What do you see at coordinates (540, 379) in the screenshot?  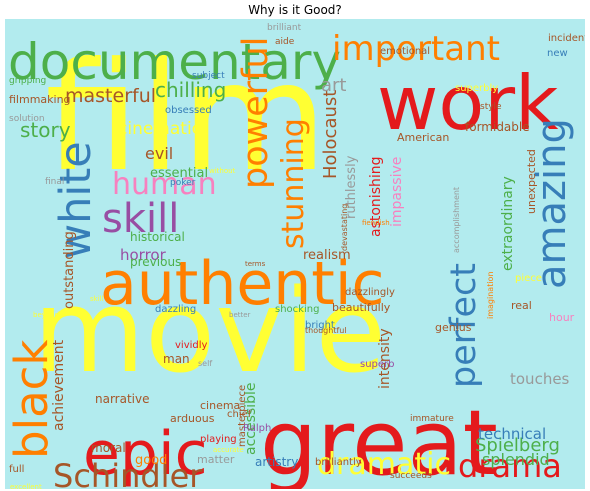 I see `word-touches: touches` at bounding box center [540, 379].